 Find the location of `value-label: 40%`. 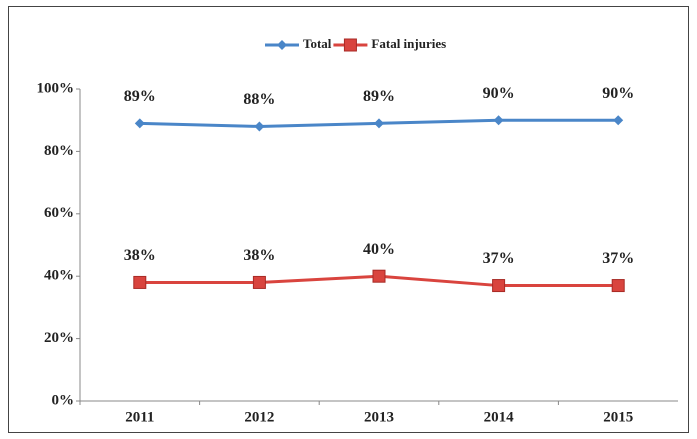

value-label: 40% is located at coordinates (379, 249).